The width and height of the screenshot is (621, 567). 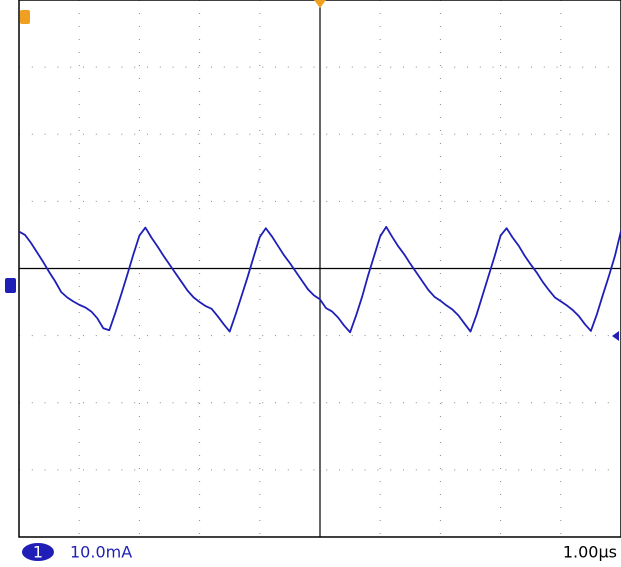 I want to click on channel-badge, so click(x=38, y=552).